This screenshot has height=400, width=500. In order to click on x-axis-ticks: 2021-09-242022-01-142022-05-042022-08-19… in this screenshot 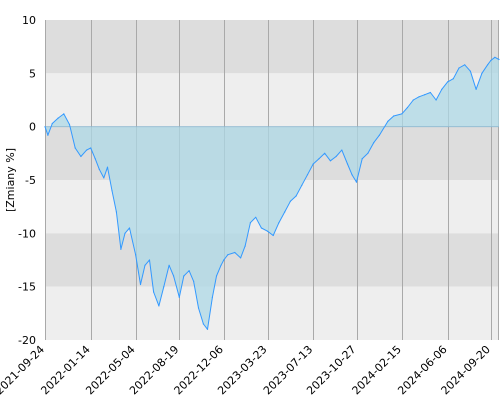, I will do `click(246, 370)`.